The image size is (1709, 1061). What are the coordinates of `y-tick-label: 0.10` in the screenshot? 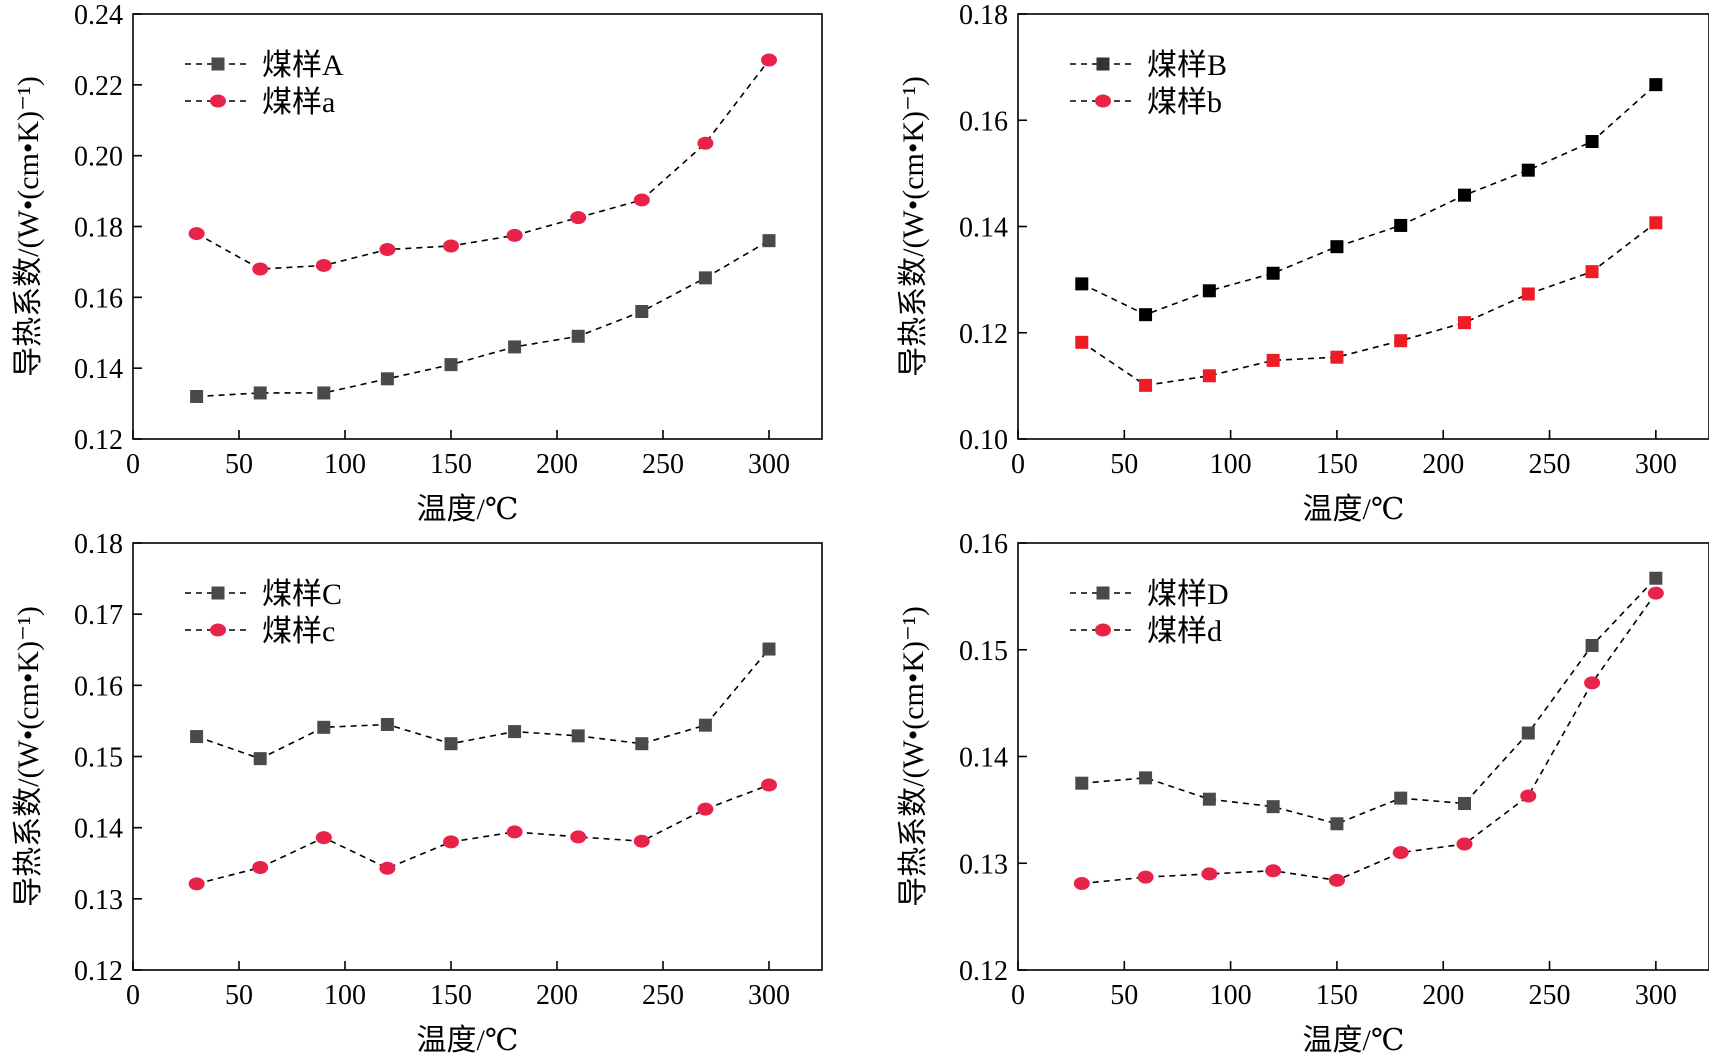 It's located at (983, 440).